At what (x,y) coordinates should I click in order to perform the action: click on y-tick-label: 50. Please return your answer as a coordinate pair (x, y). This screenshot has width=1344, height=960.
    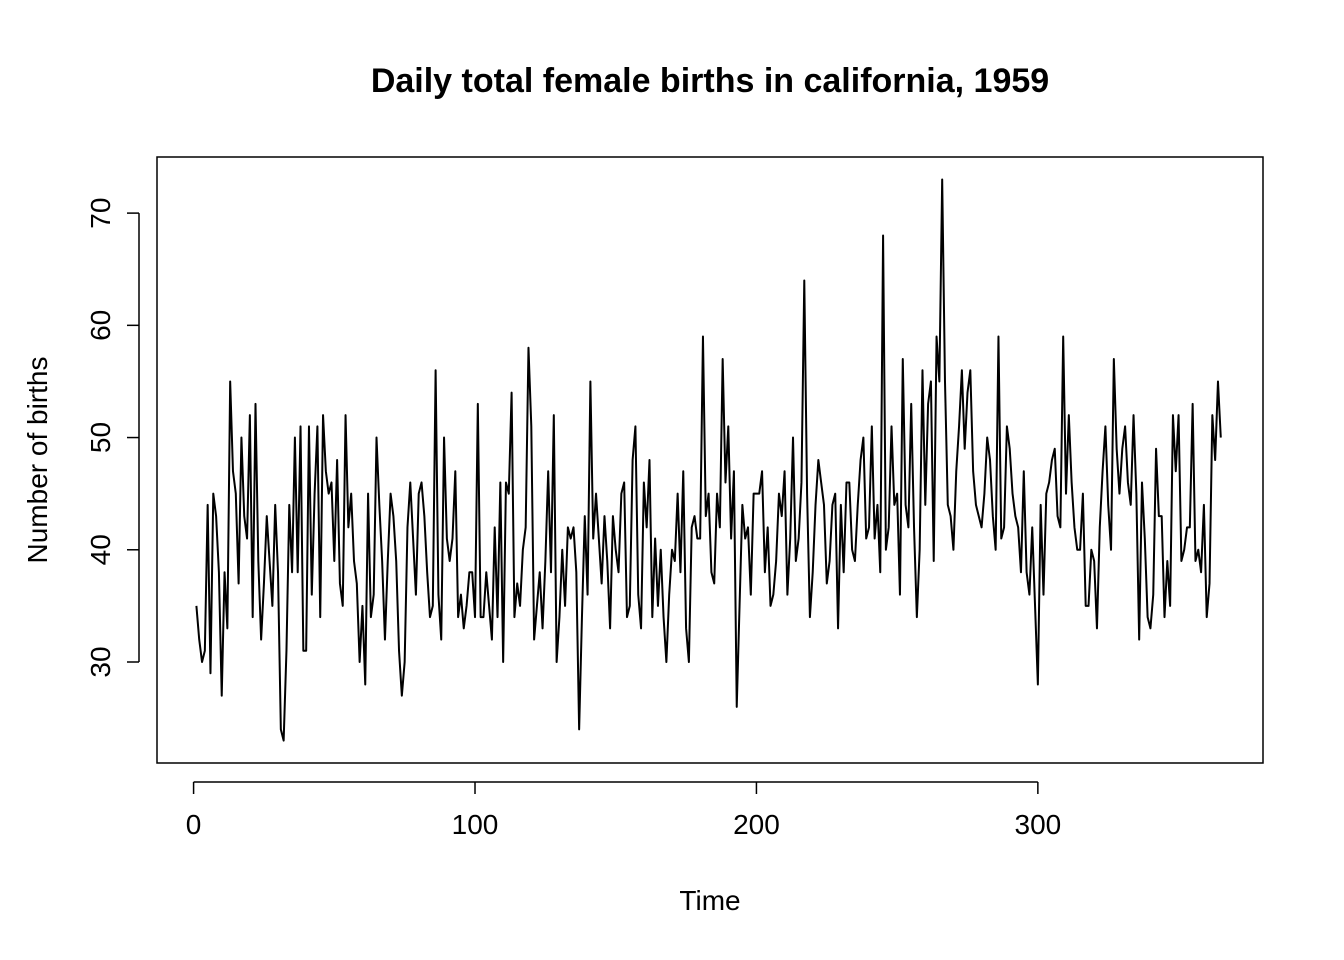
    Looking at the image, I should click on (100, 437).